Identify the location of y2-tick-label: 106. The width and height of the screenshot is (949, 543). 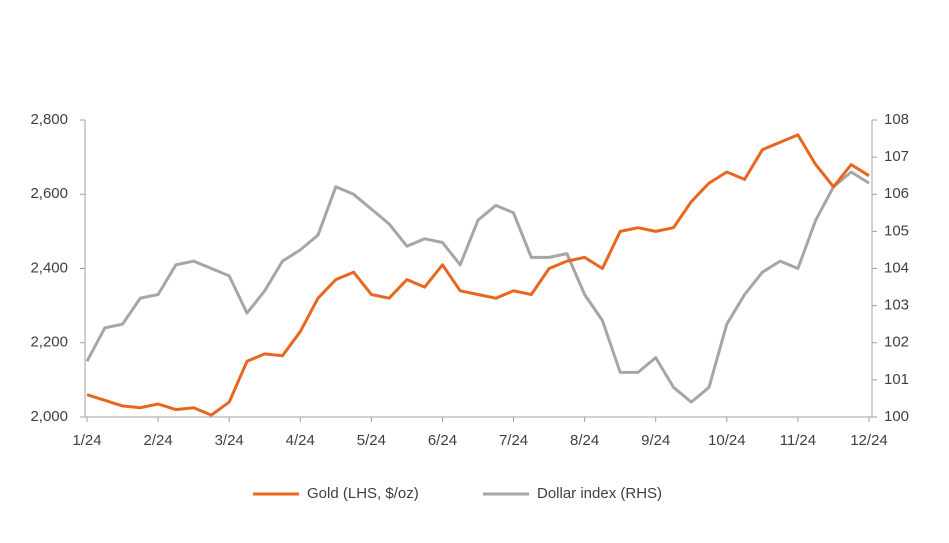
(896, 193).